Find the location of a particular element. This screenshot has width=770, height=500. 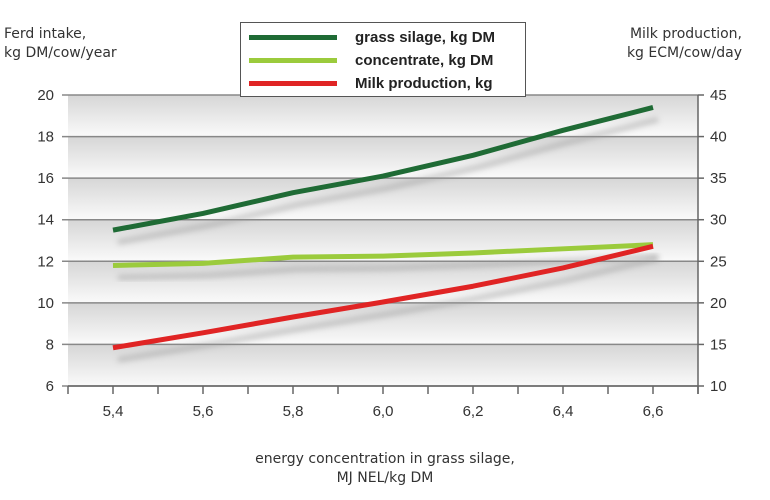

left-tick-label: 20 is located at coordinates (45, 95).